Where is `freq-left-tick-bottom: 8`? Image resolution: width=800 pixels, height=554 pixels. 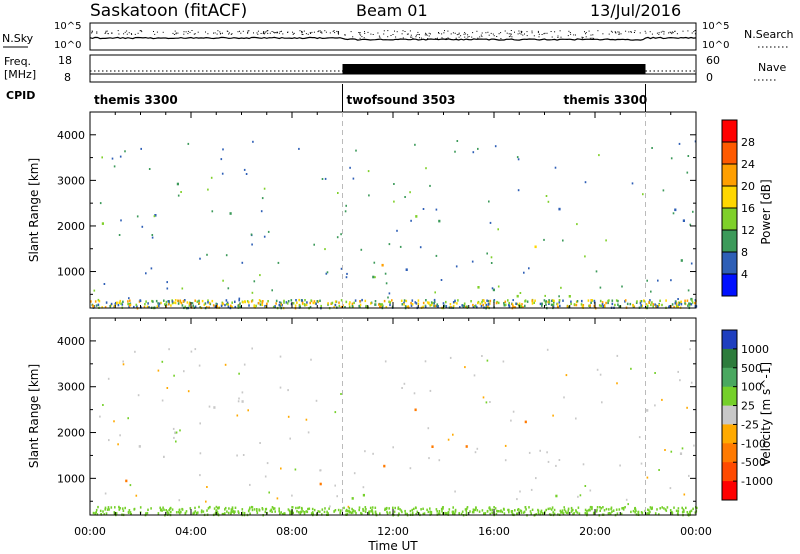
freq-left-tick-bottom: 8 is located at coordinates (67, 77).